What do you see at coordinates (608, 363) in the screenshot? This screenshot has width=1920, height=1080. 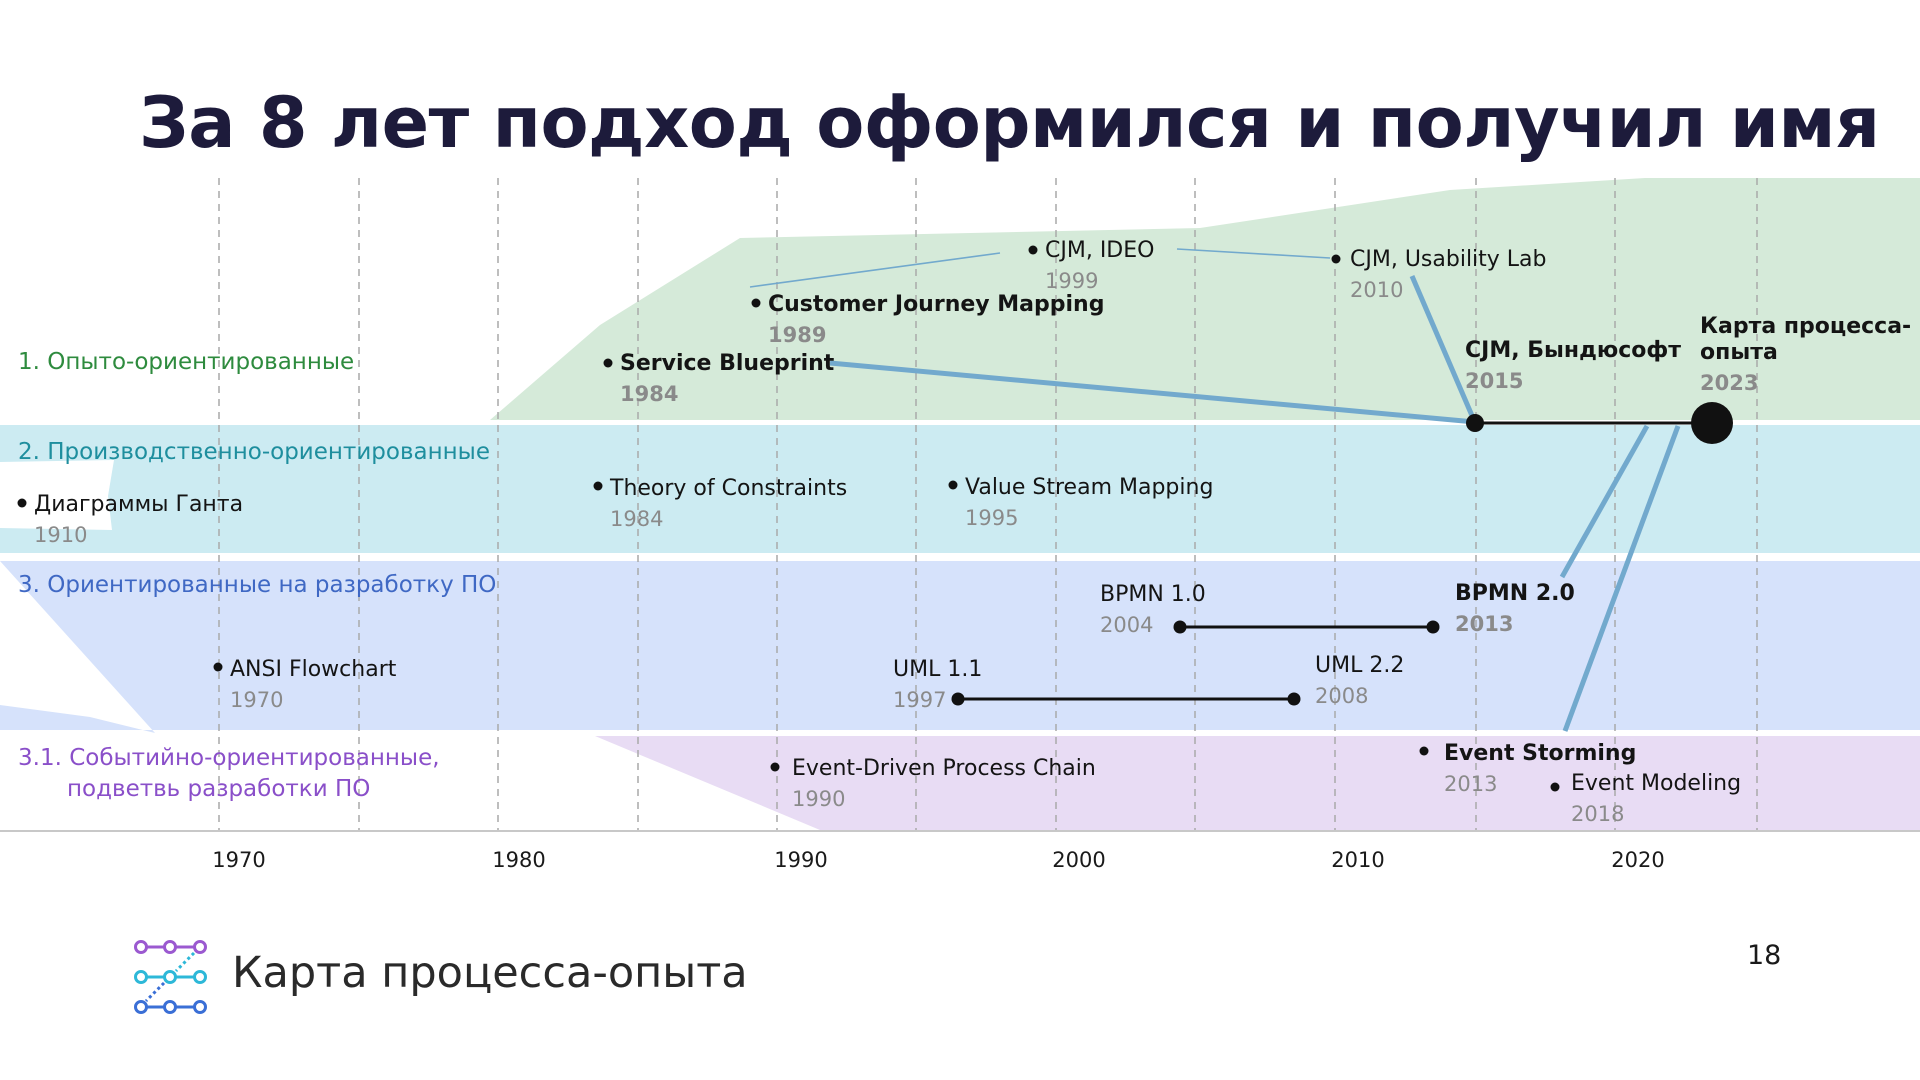 I see `dot-service-blueprint` at bounding box center [608, 363].